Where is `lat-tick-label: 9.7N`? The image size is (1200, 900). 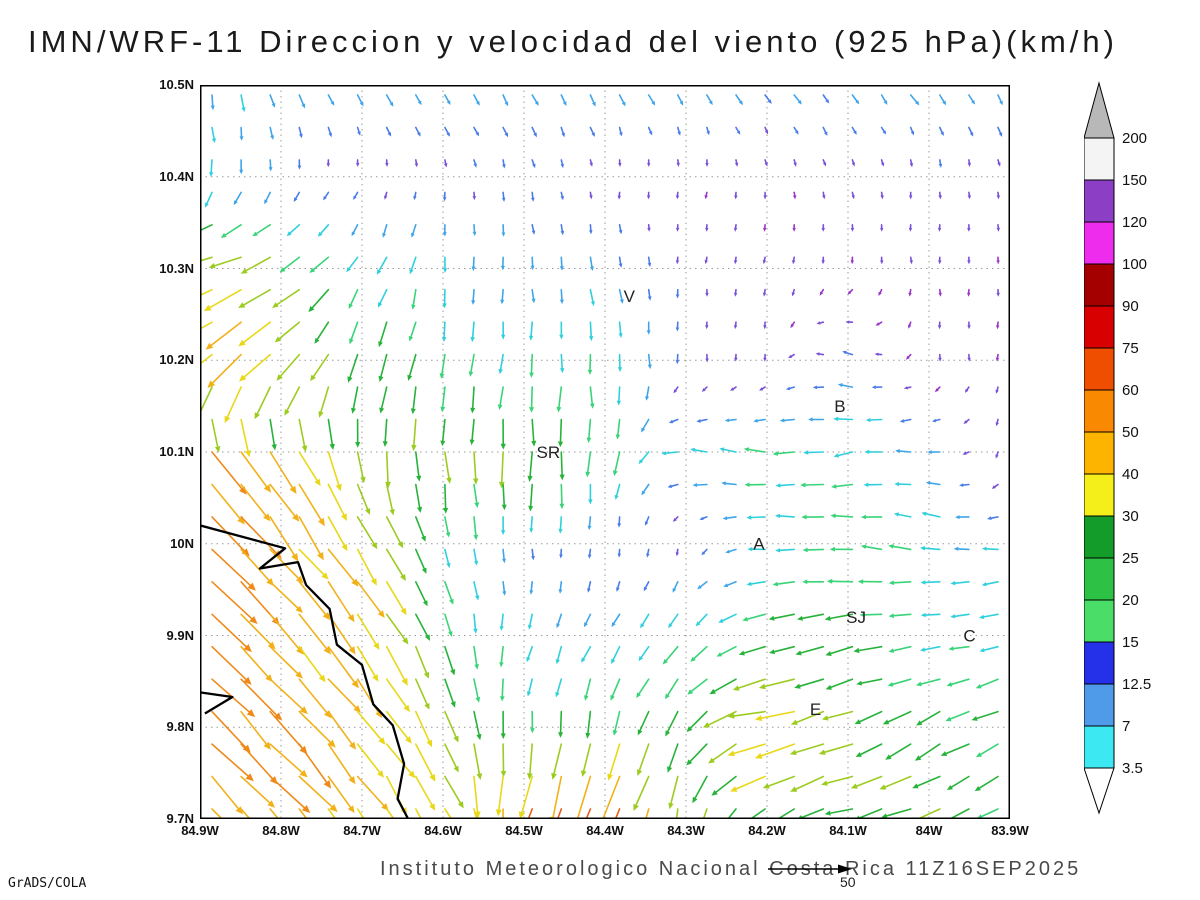
lat-tick-label: 9.7N is located at coordinates (180, 818).